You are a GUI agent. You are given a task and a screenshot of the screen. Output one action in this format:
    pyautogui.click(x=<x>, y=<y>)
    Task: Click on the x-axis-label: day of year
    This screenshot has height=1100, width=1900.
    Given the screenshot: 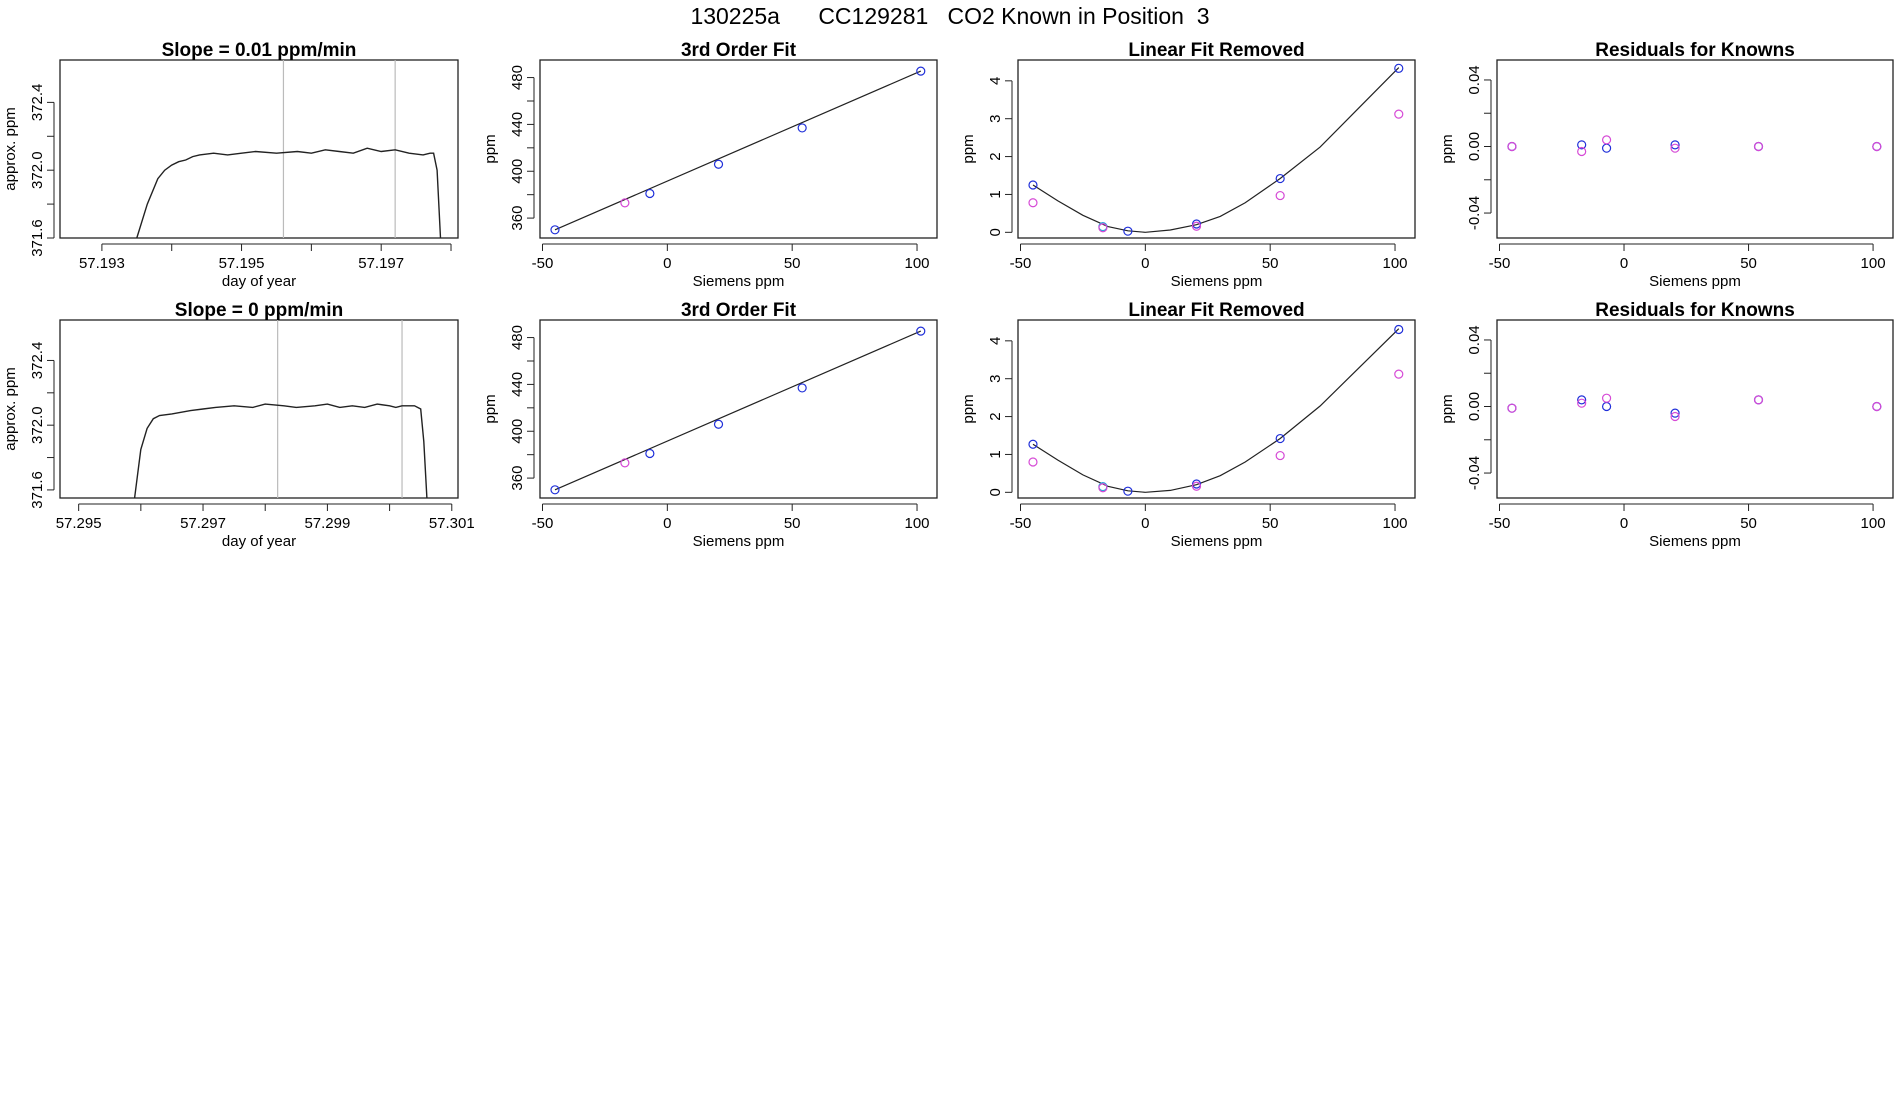 What is the action you would take?
    pyautogui.click(x=259, y=281)
    